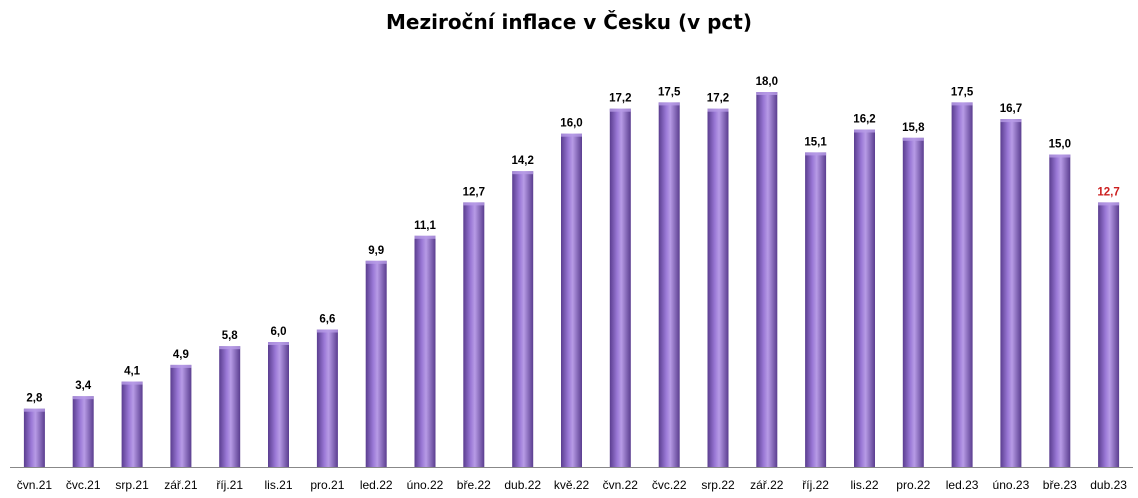 The width and height of the screenshot is (1138, 498). I want to click on data-label-8: 9,9, so click(376, 251).